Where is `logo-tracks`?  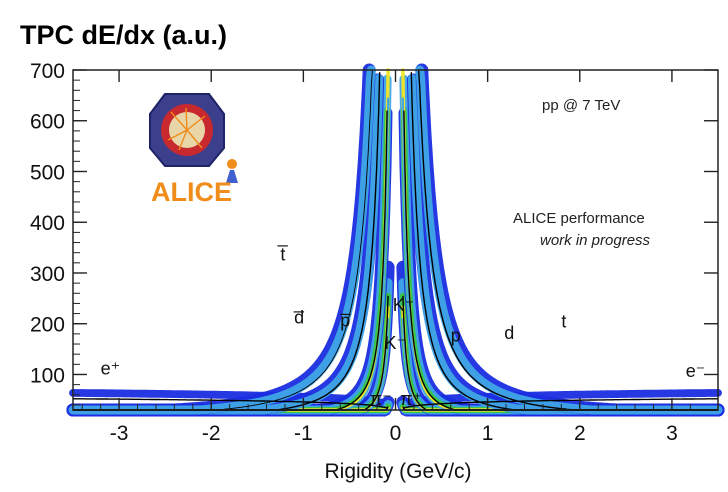
logo-tracks is located at coordinates (186, 129).